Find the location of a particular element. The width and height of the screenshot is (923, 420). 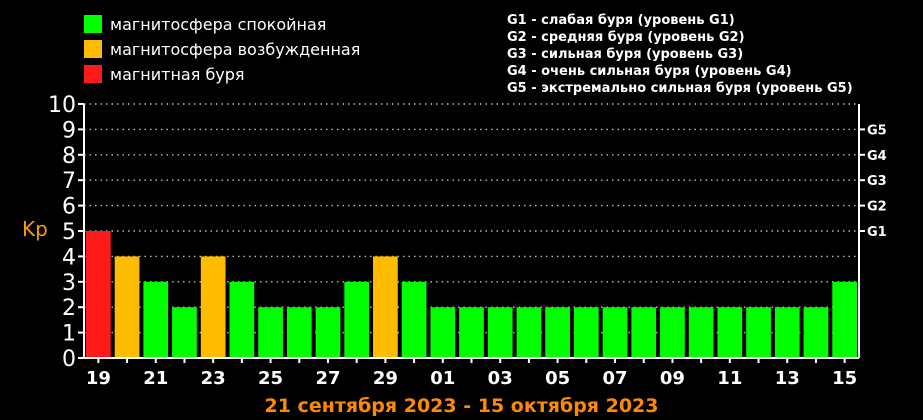

storm-level-g2: G2 - средняя буря (уровень G2) is located at coordinates (626, 37).